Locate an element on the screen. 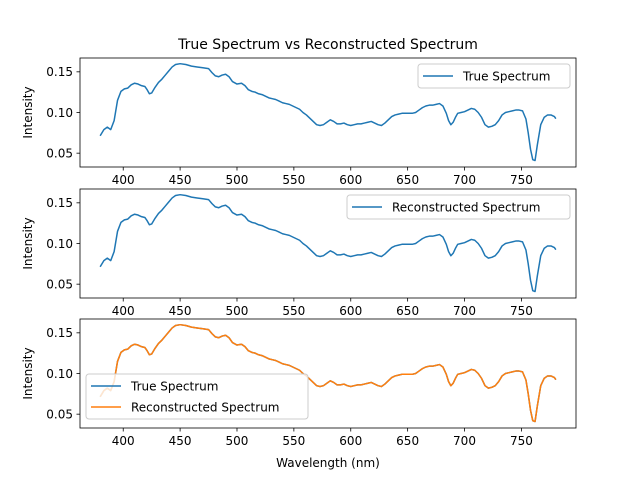  legend-label-1: Reconstructed Spectrum is located at coordinates (466, 207).